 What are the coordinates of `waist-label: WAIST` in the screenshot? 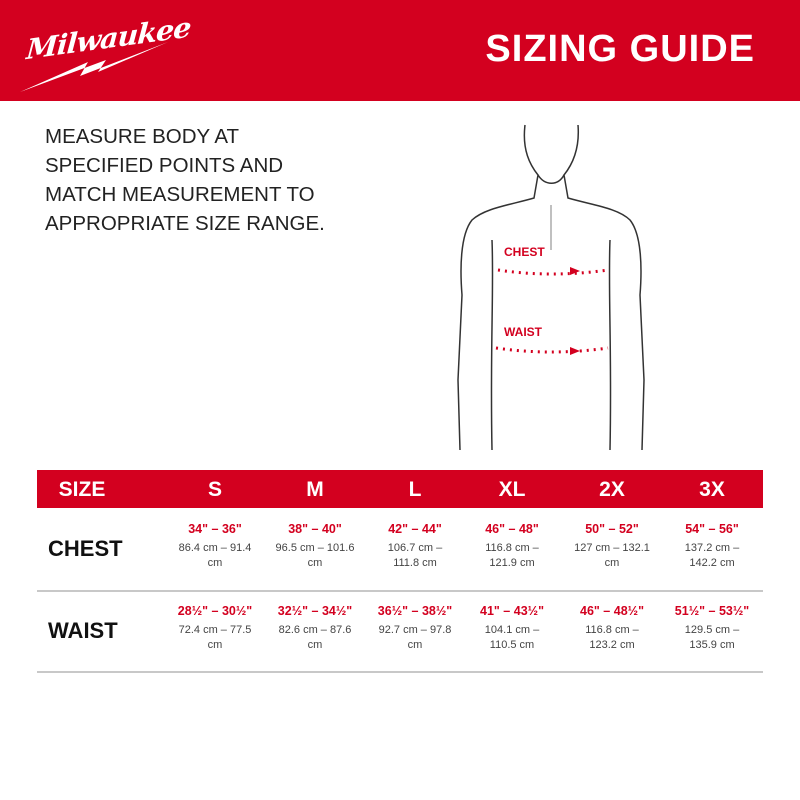 It's located at (523, 332).